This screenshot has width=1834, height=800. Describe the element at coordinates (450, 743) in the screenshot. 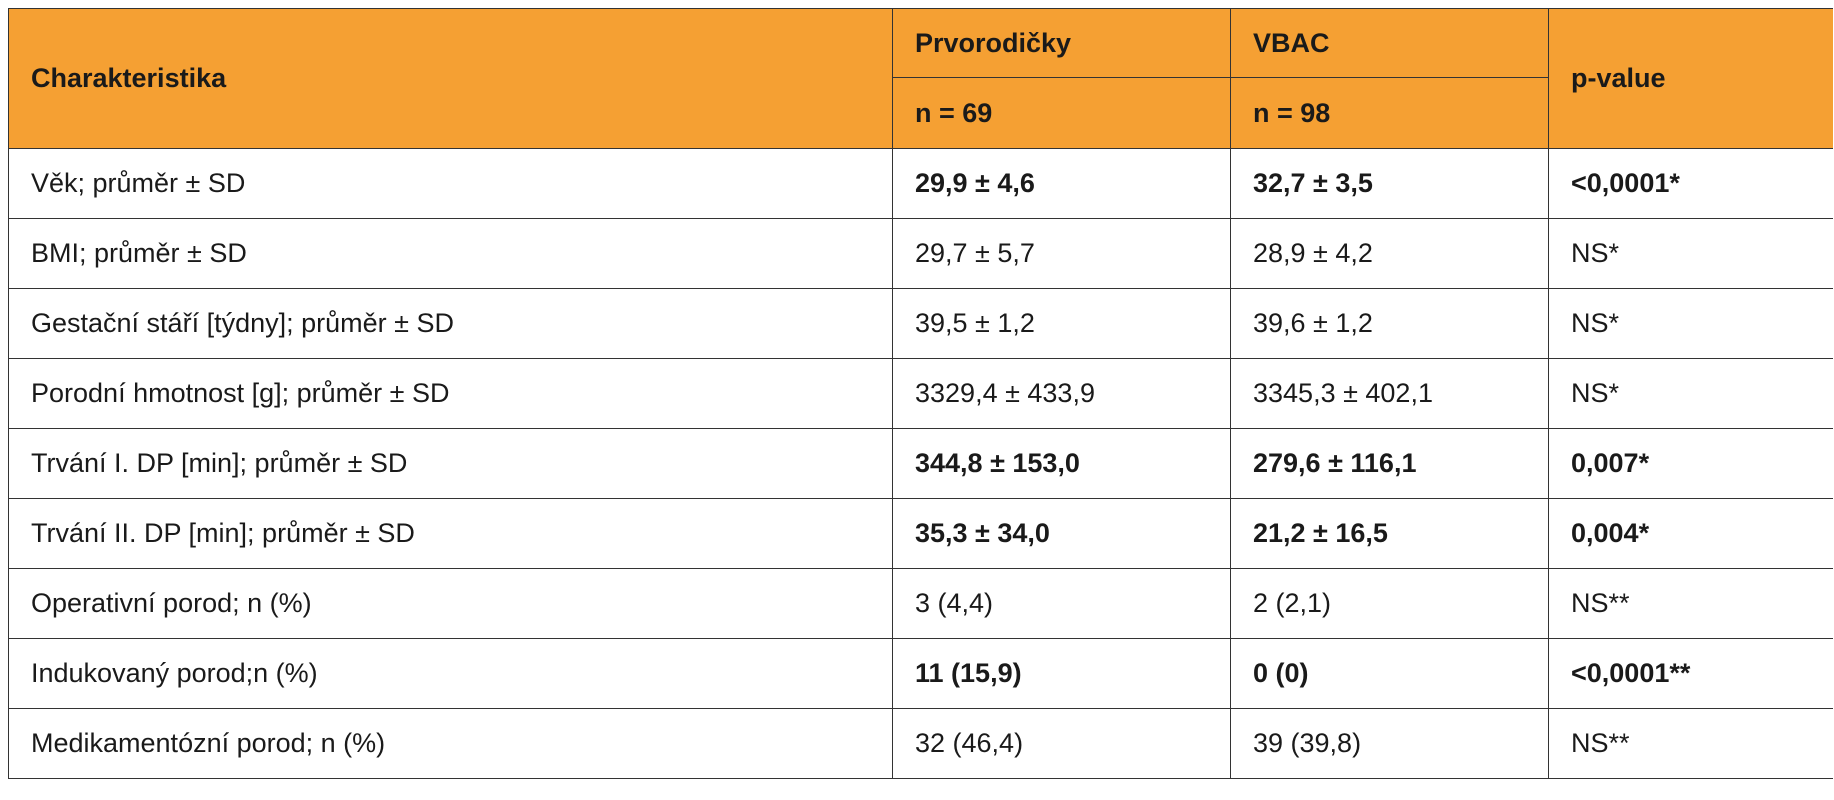

I see `row-label: Medikamentózní porod; n (%)` at that location.